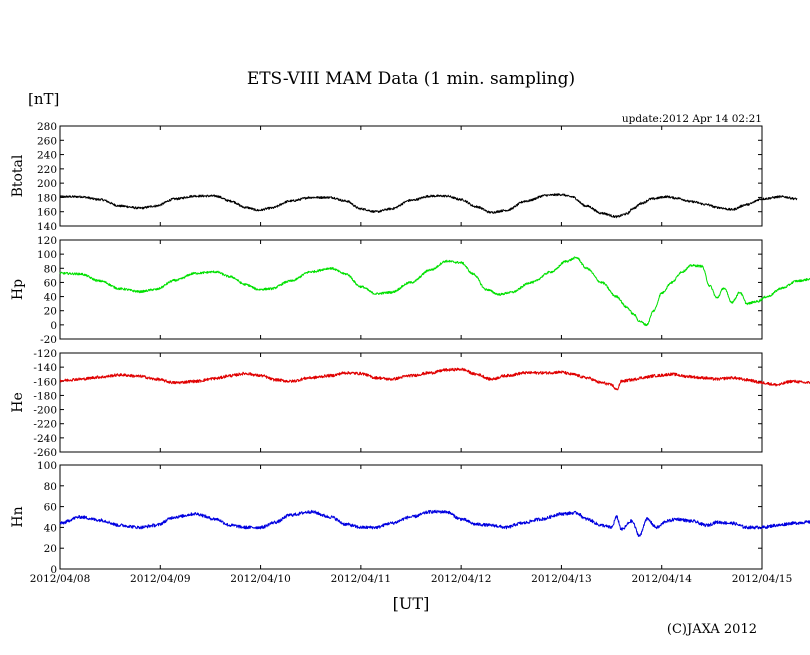 The width and height of the screenshot is (810, 655). What do you see at coordinates (18, 516) in the screenshot?
I see `y-axis-label: Hn` at bounding box center [18, 516].